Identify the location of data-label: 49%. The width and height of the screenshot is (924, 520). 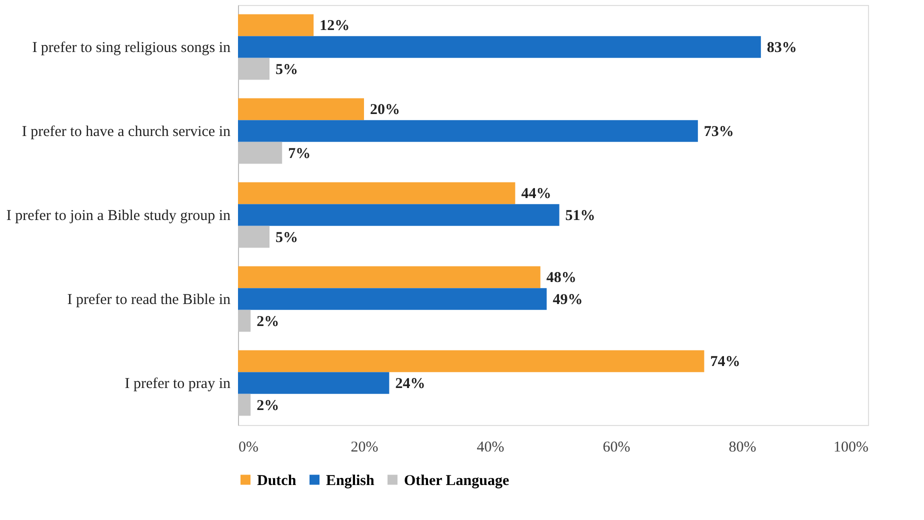
(567, 300).